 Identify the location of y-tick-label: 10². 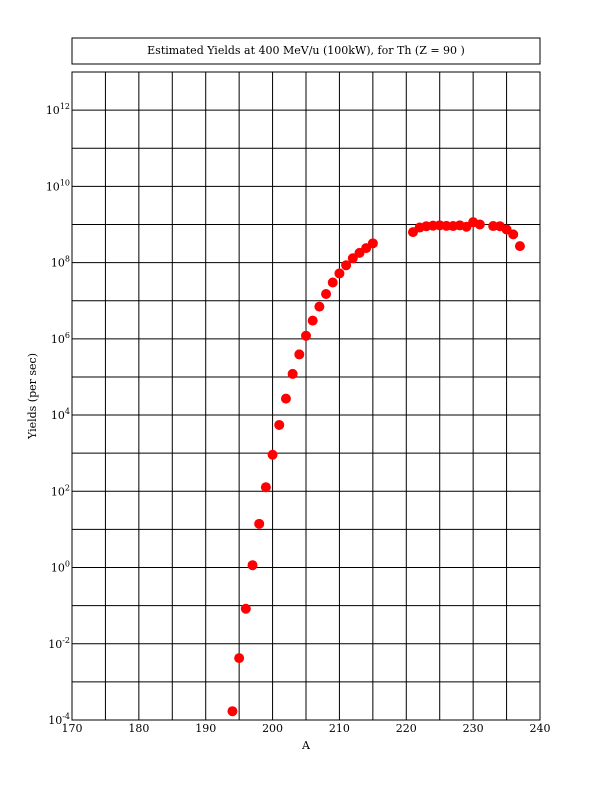
(60, 490).